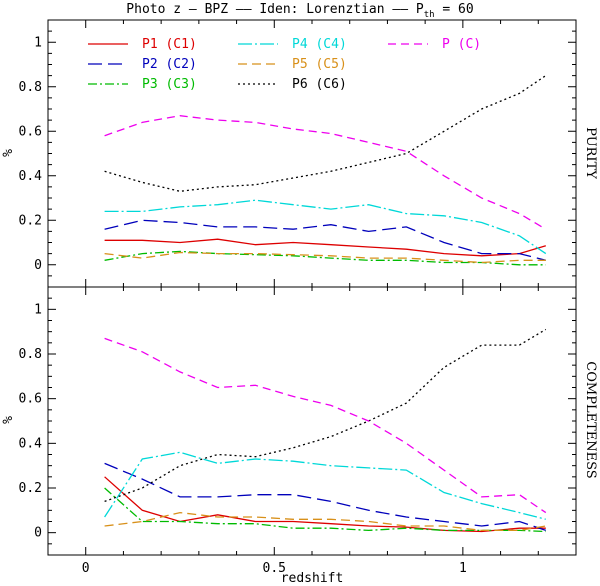 This screenshot has width=600, height=586. What do you see at coordinates (30, 131) in the screenshot?
I see `purity-ytick-label: 0.6` at bounding box center [30, 131].